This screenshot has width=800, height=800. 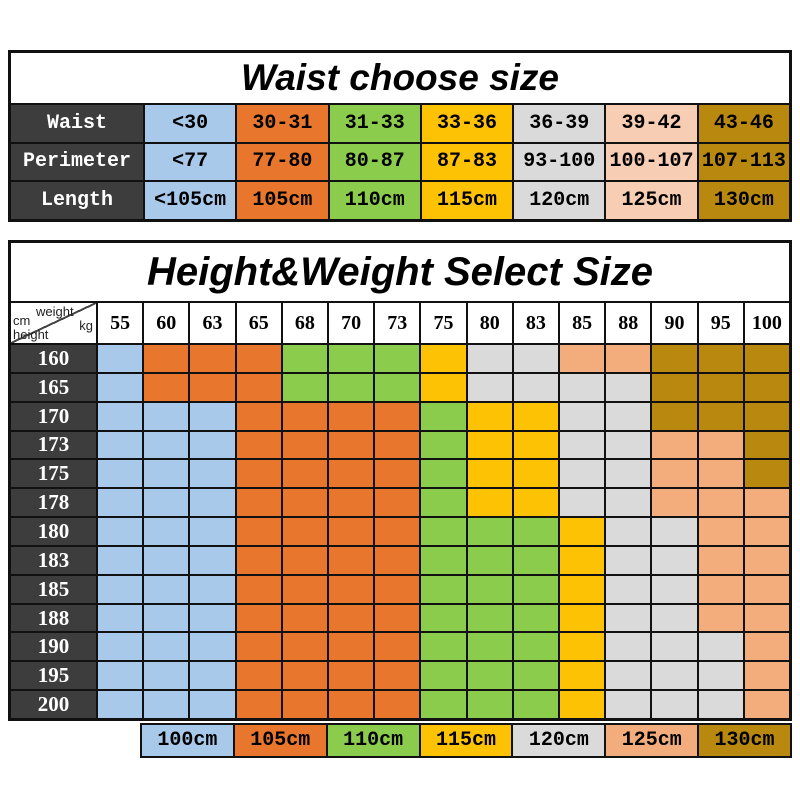 What do you see at coordinates (282, 123) in the screenshot?
I see `waist-cell: 30-31` at bounding box center [282, 123].